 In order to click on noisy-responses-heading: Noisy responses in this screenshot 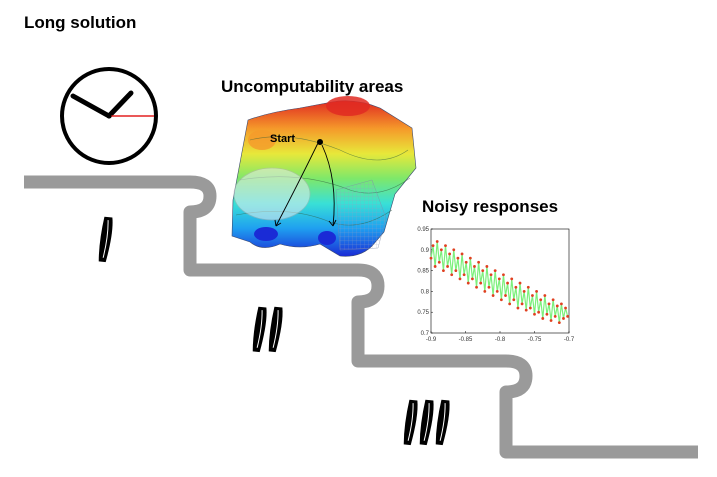, I will do `click(490, 206)`.